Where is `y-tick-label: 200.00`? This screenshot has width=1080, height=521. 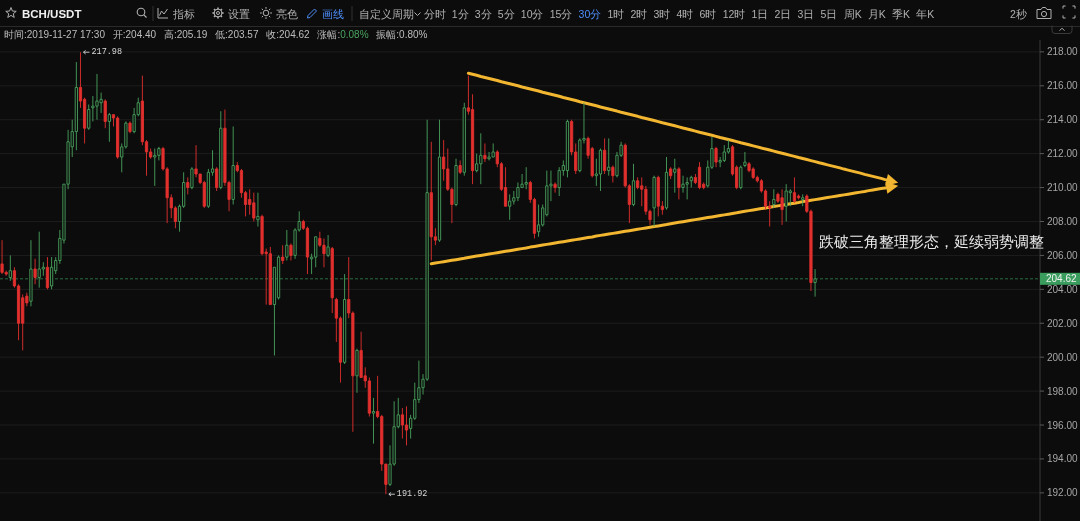 y-tick-label: 200.00 is located at coordinates (1063, 357).